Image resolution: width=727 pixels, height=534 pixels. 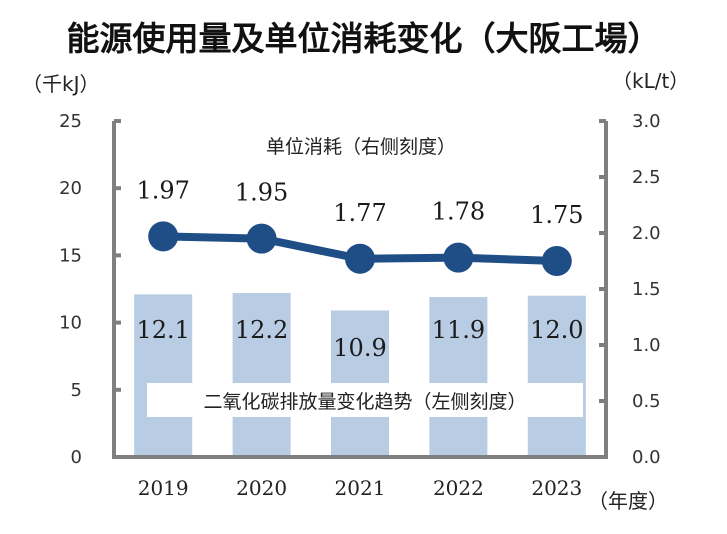 What do you see at coordinates (162, 190) in the screenshot?
I see `line-value-label: 1.97` at bounding box center [162, 190].